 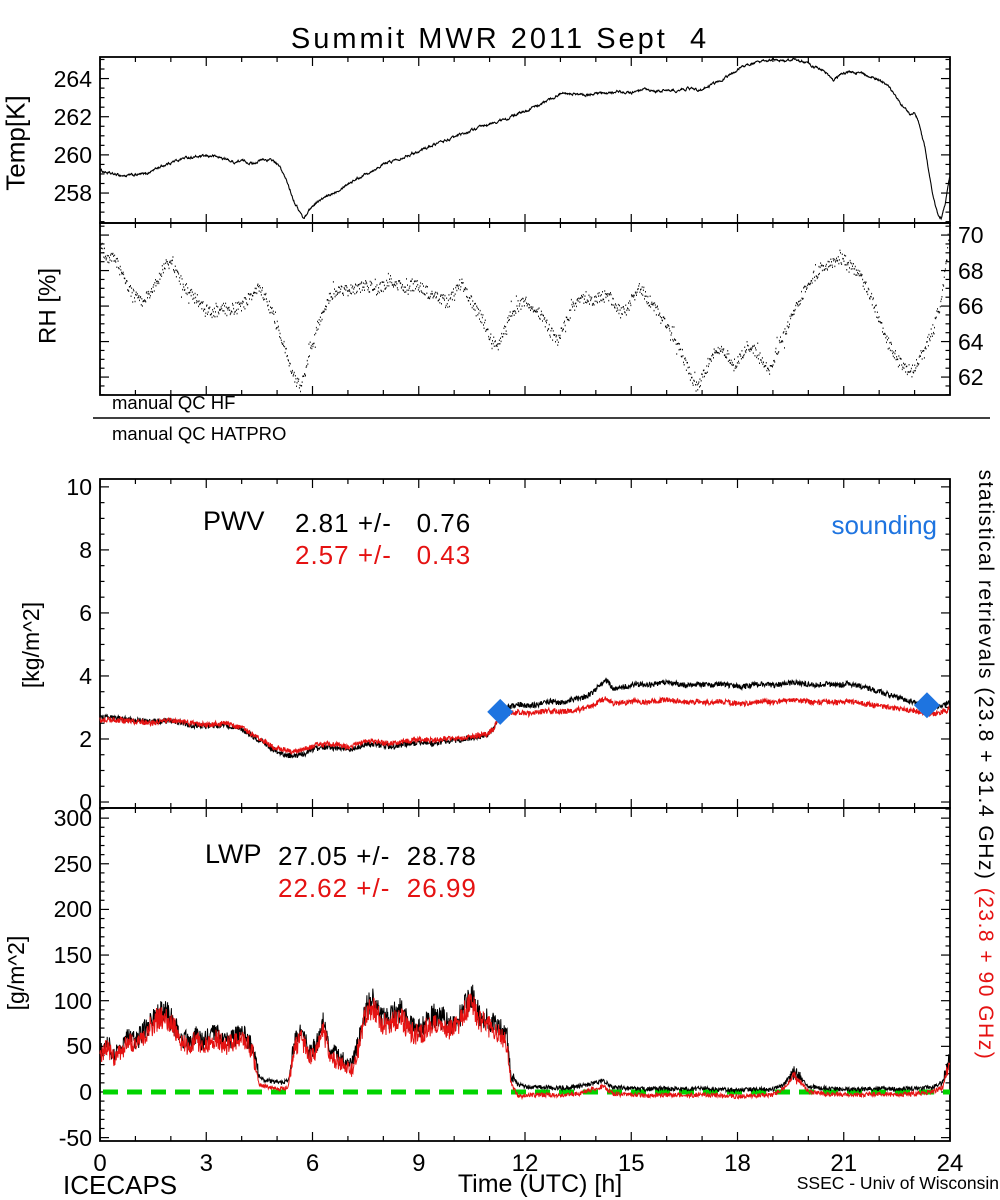 What do you see at coordinates (174, 402) in the screenshot?
I see `qc-hf-label: manual QC HF` at bounding box center [174, 402].